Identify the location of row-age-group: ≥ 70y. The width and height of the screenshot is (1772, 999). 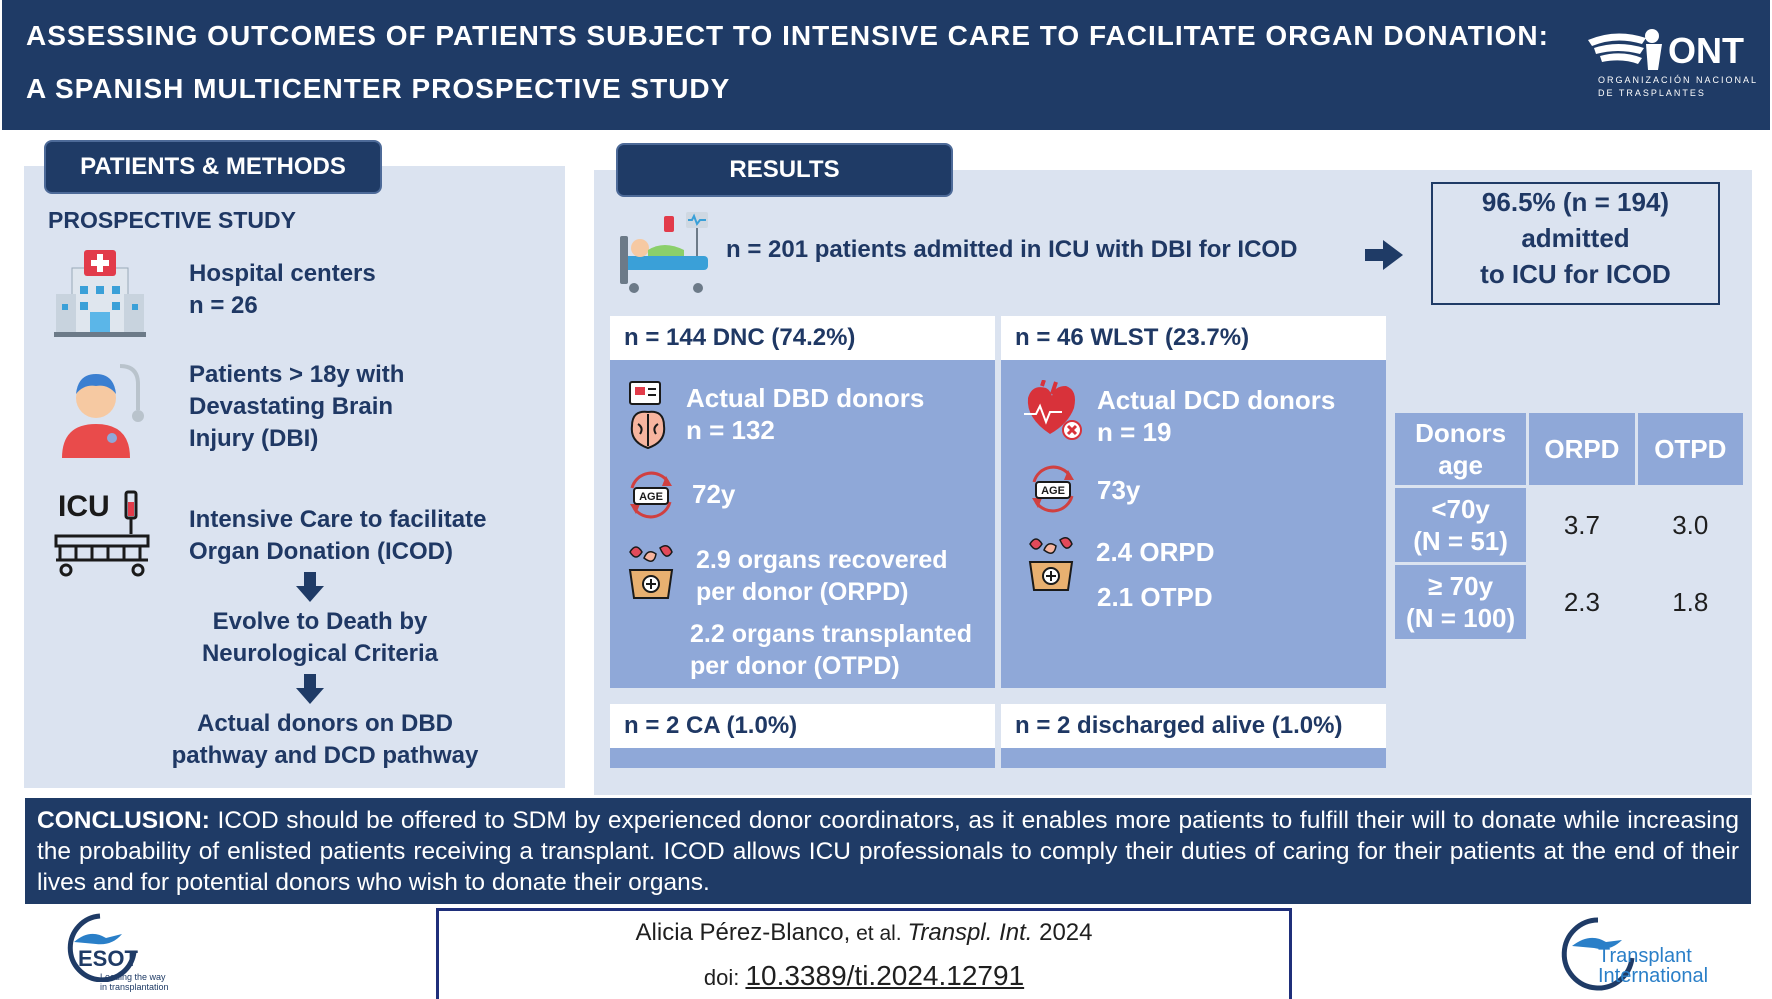
(1461, 586).